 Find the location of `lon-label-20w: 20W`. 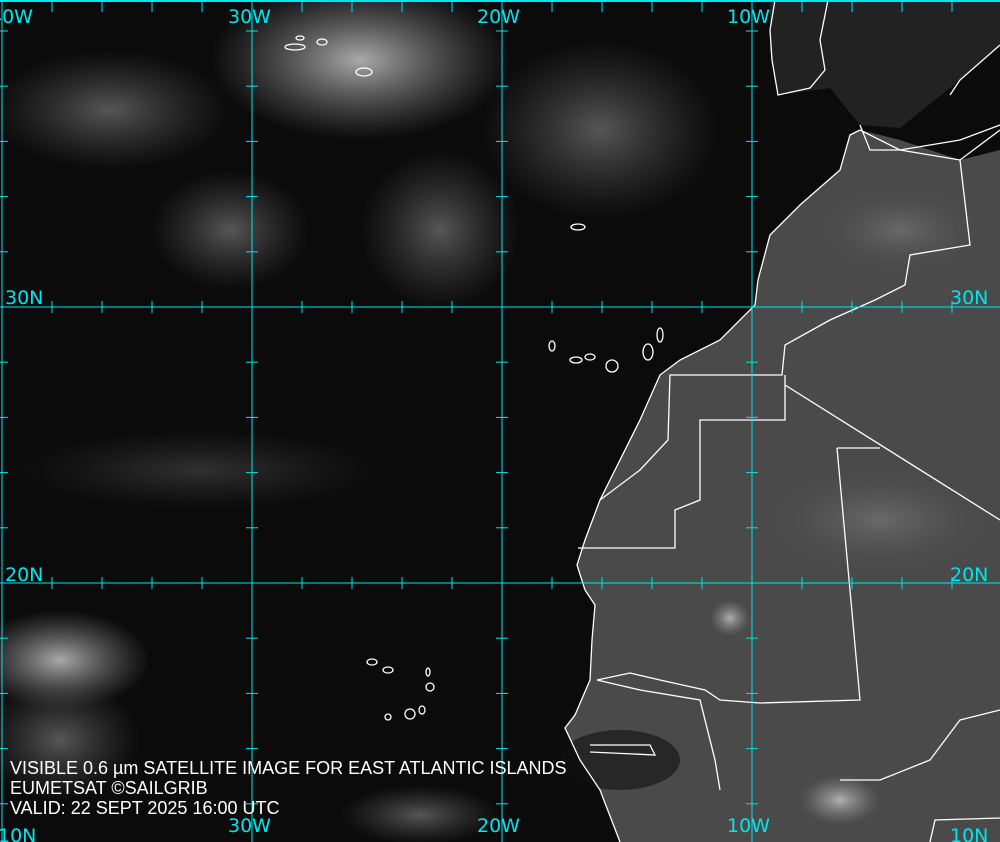

lon-label-20w: 20W is located at coordinates (498, 17).